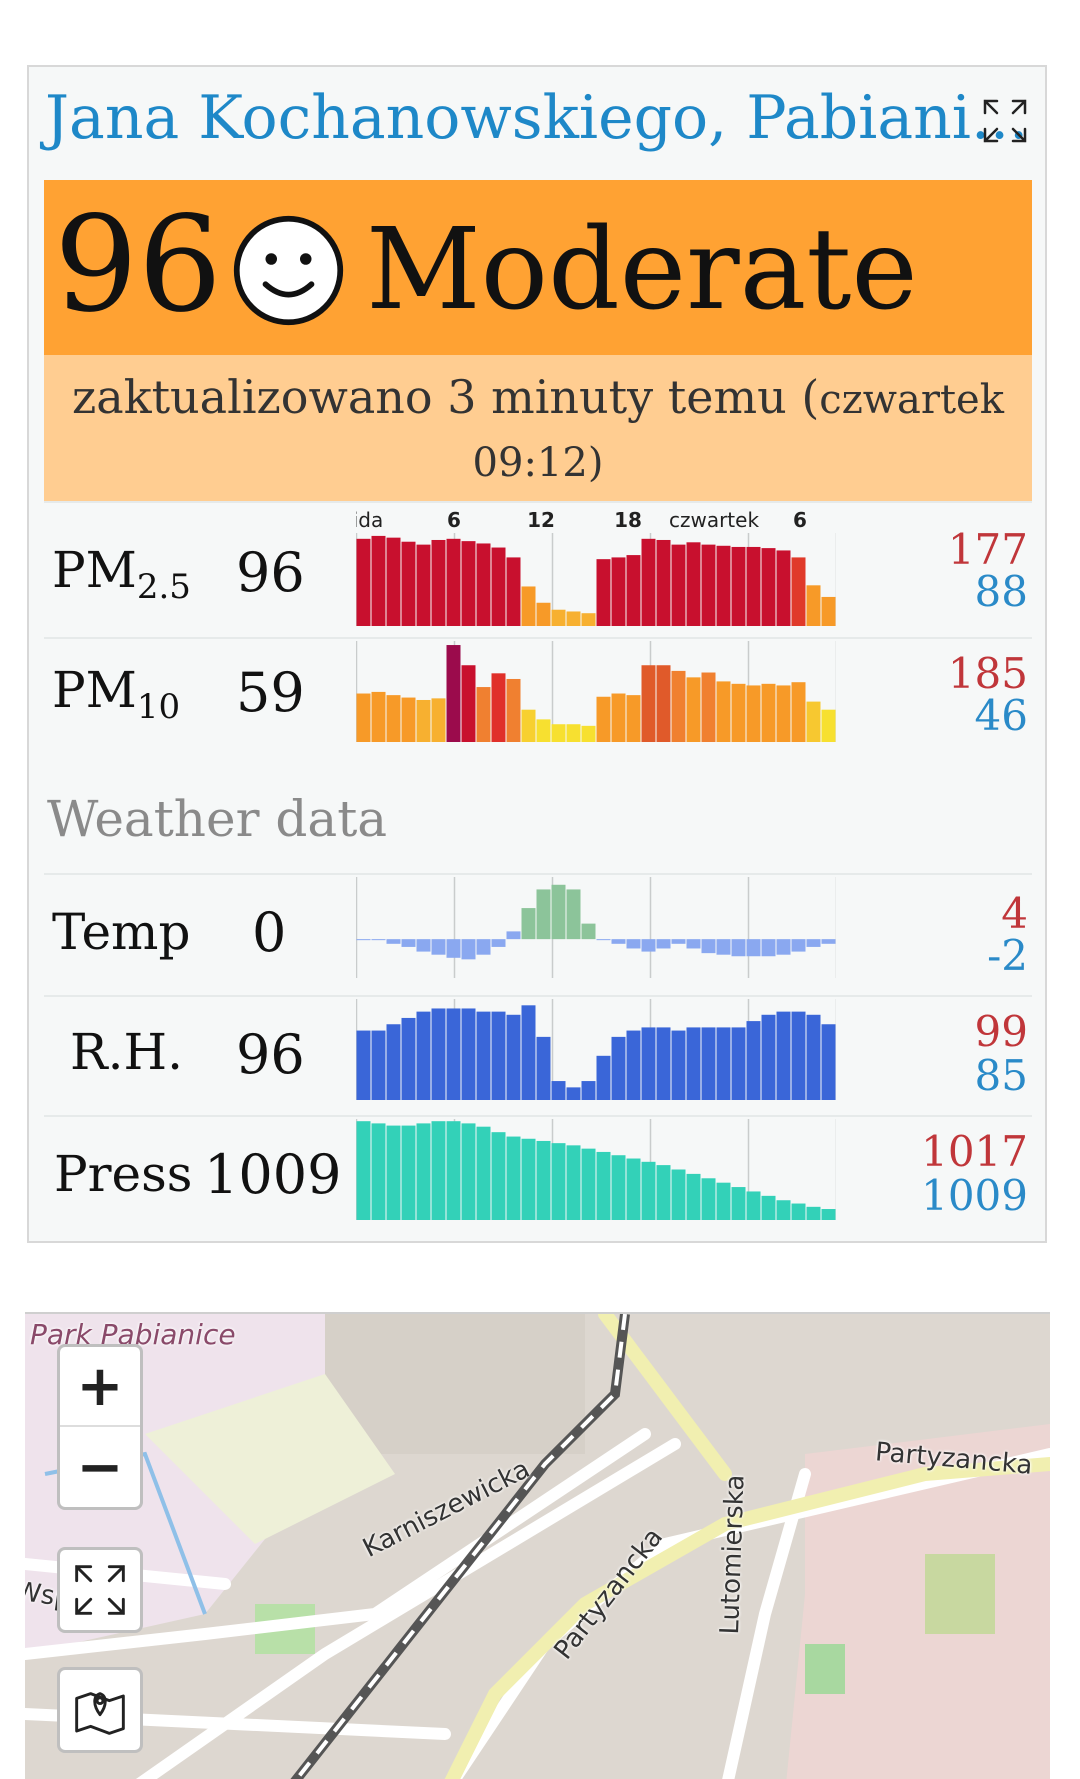  Describe the element at coordinates (628, 520) in the screenshot. I see `time-tick-label: 18` at that location.